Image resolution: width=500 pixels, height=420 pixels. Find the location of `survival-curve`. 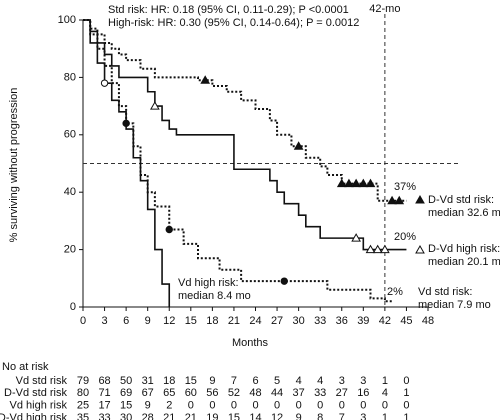

survival-curve is located at coordinates (127, 163).